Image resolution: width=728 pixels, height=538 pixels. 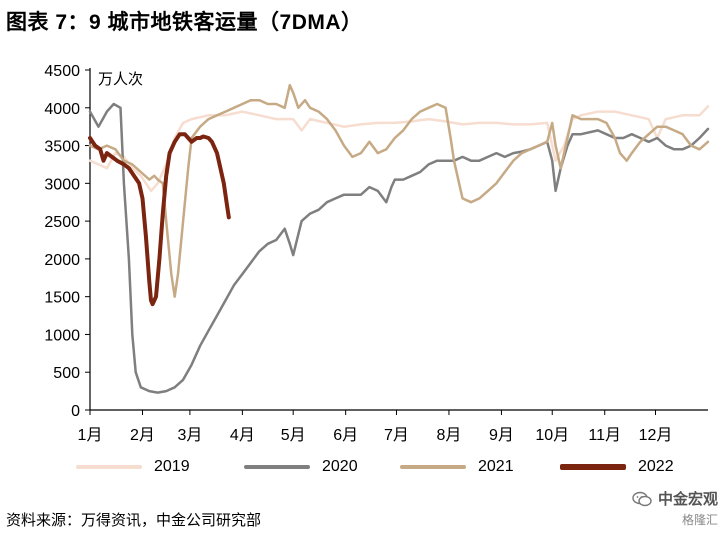 I want to click on x-tick-label: 5月, so click(x=293, y=435).